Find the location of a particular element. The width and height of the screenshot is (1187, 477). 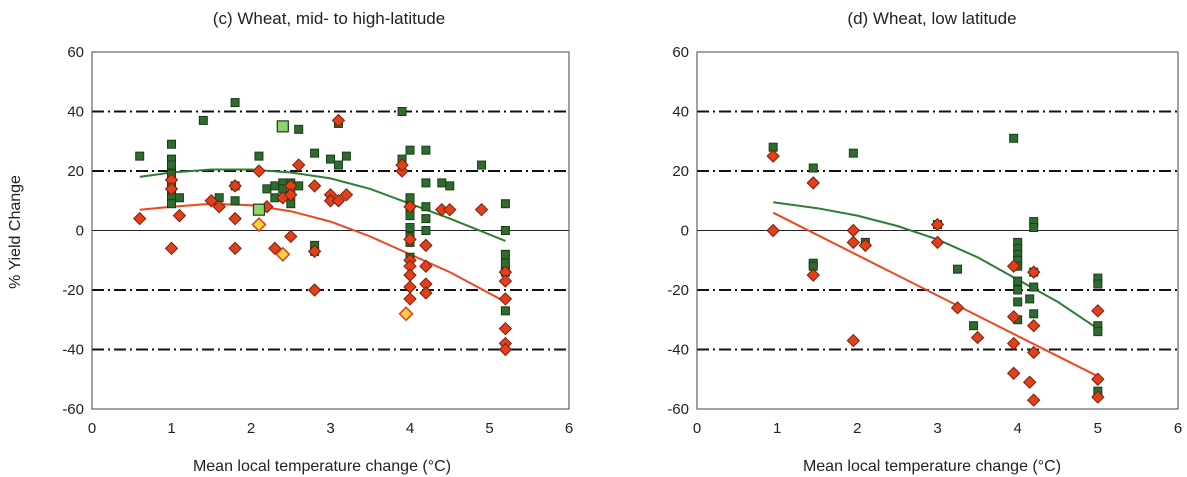

x-tick-label: 3 is located at coordinates (937, 428).